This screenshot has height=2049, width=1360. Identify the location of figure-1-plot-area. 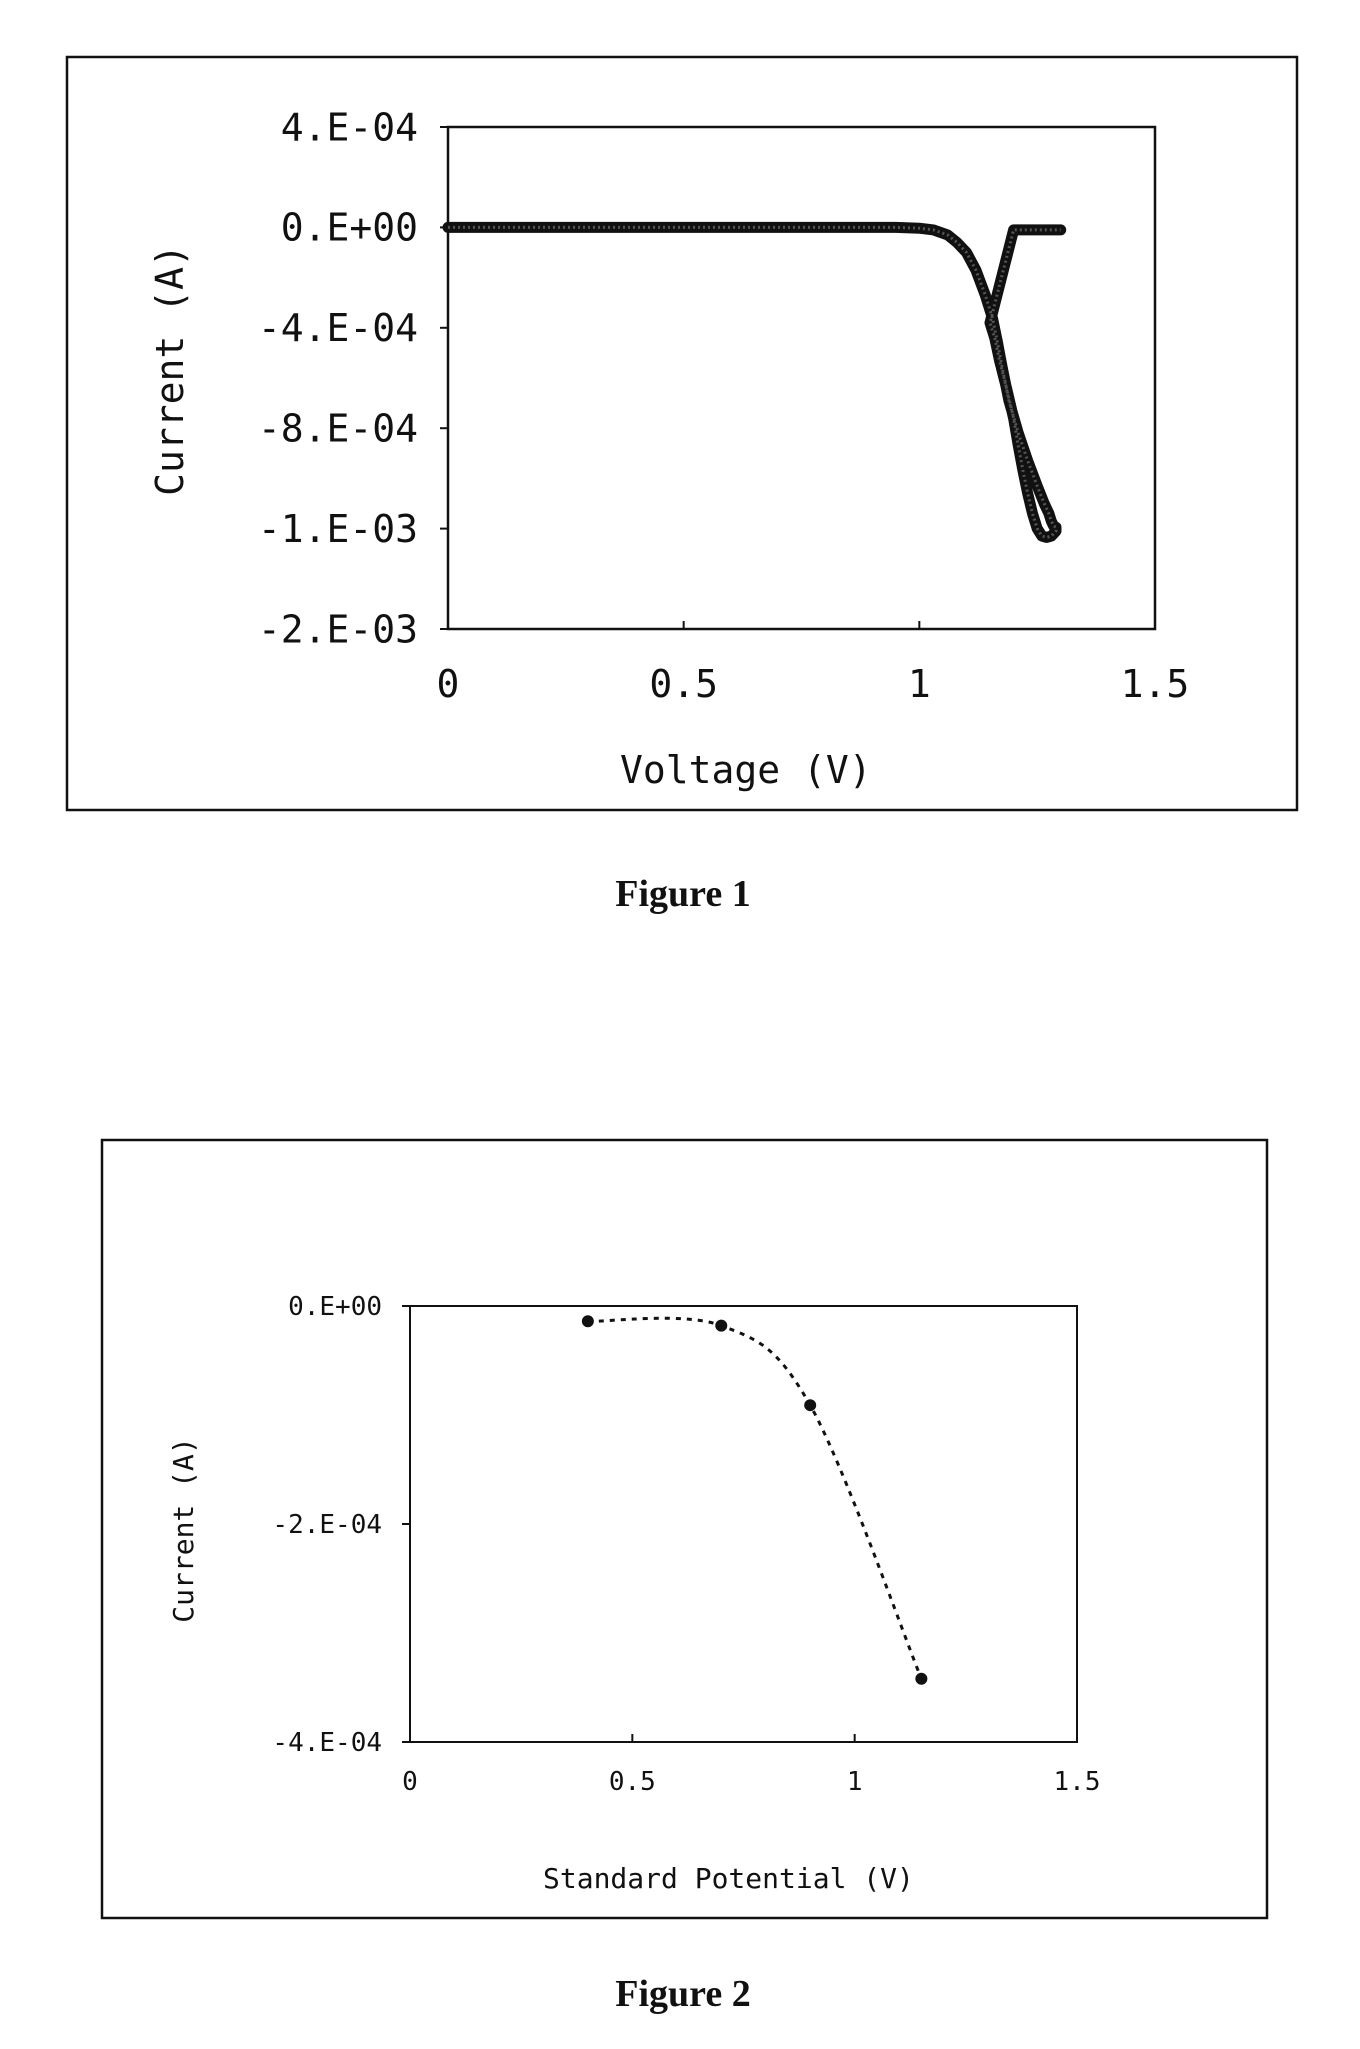
(801, 378).